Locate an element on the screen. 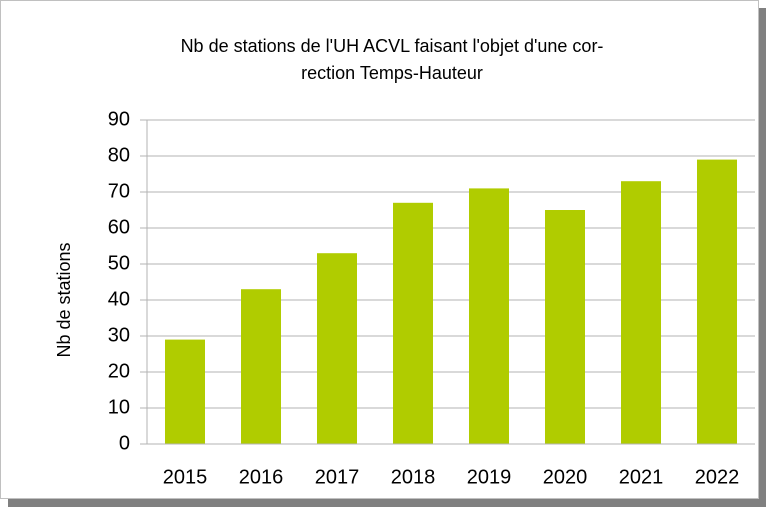  x-tick-label: 2015 is located at coordinates (185, 477).